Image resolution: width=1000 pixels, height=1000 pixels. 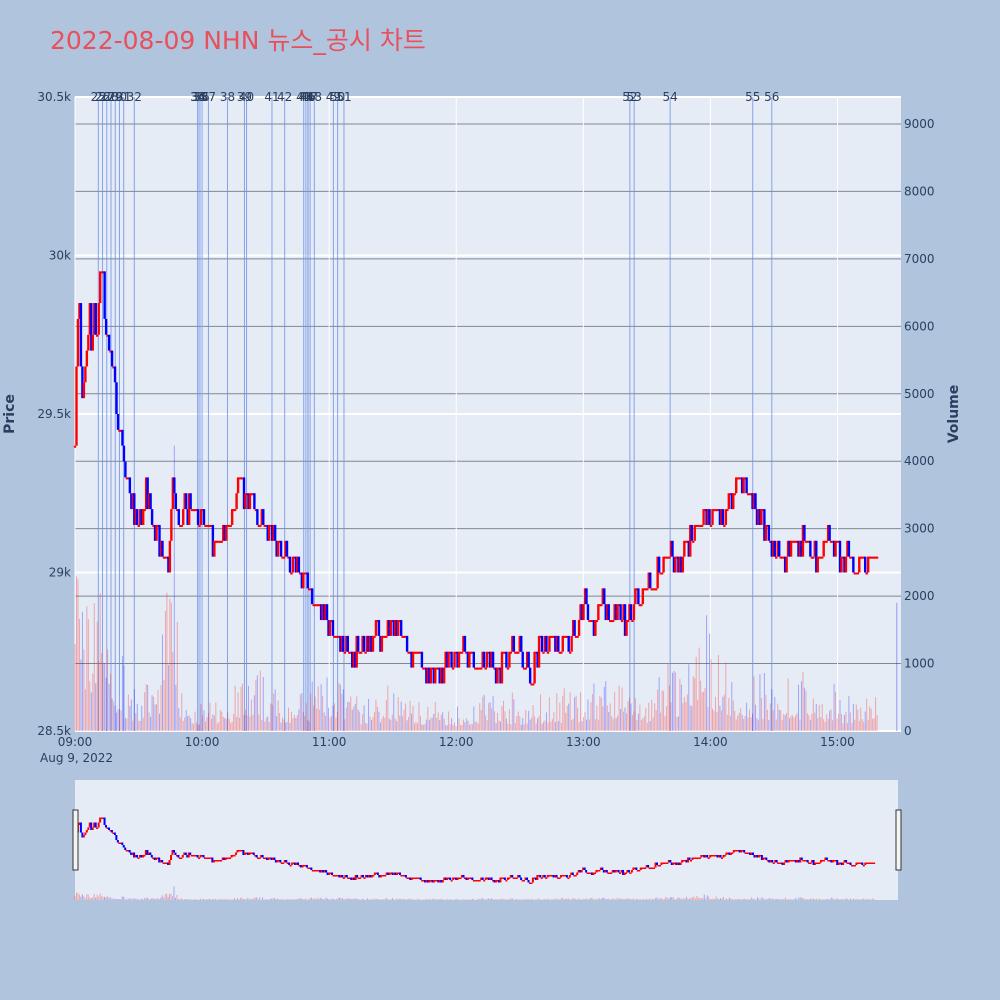 What do you see at coordinates (919, 124) in the screenshot?
I see `volume-tick-label: 9000` at bounding box center [919, 124].